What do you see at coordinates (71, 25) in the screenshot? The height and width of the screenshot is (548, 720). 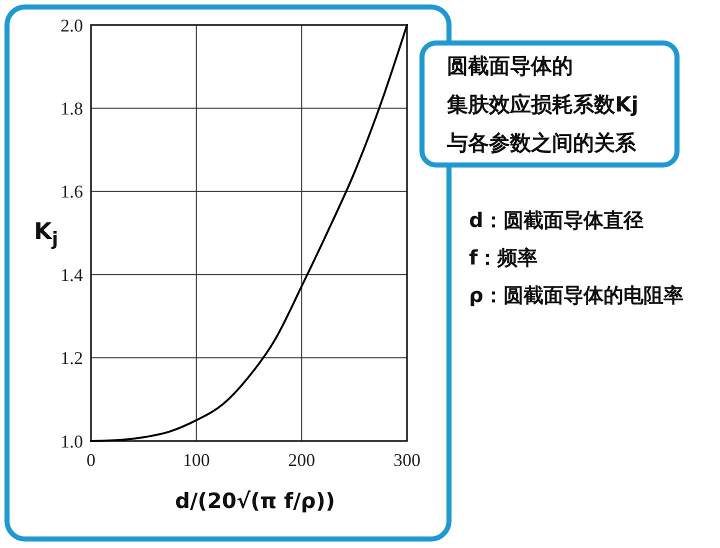 I see `y-tick-label: 2.0` at bounding box center [71, 25].